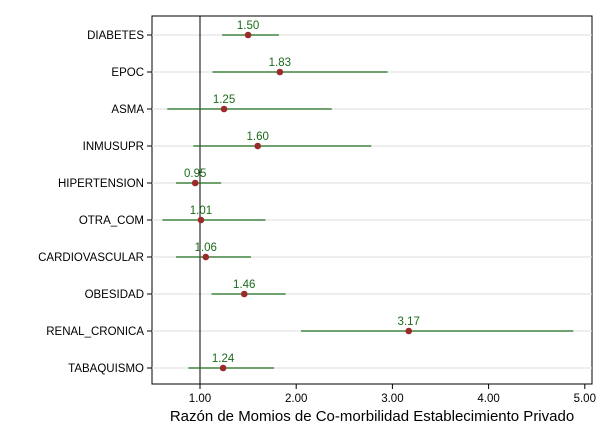 The image size is (610, 444). Describe the element at coordinates (244, 285) in the screenshot. I see `estimate-label: 1.46` at that location.